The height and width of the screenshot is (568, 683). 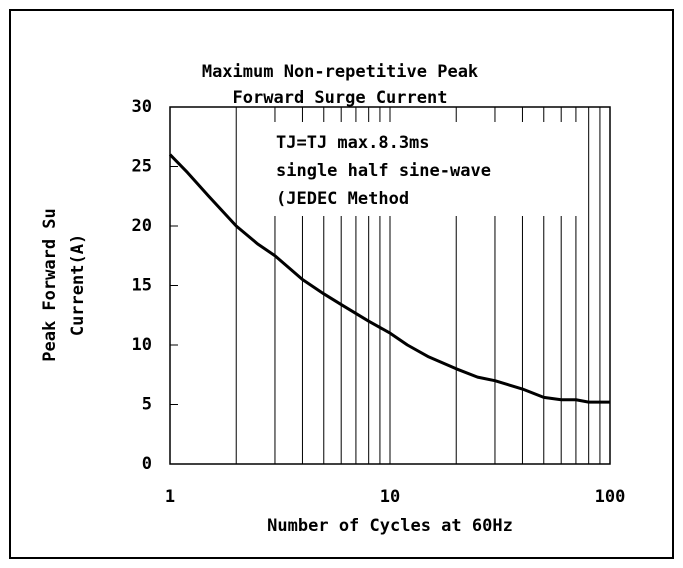 I want to click on annotation: (JEDEC Method, so click(x=342, y=199).